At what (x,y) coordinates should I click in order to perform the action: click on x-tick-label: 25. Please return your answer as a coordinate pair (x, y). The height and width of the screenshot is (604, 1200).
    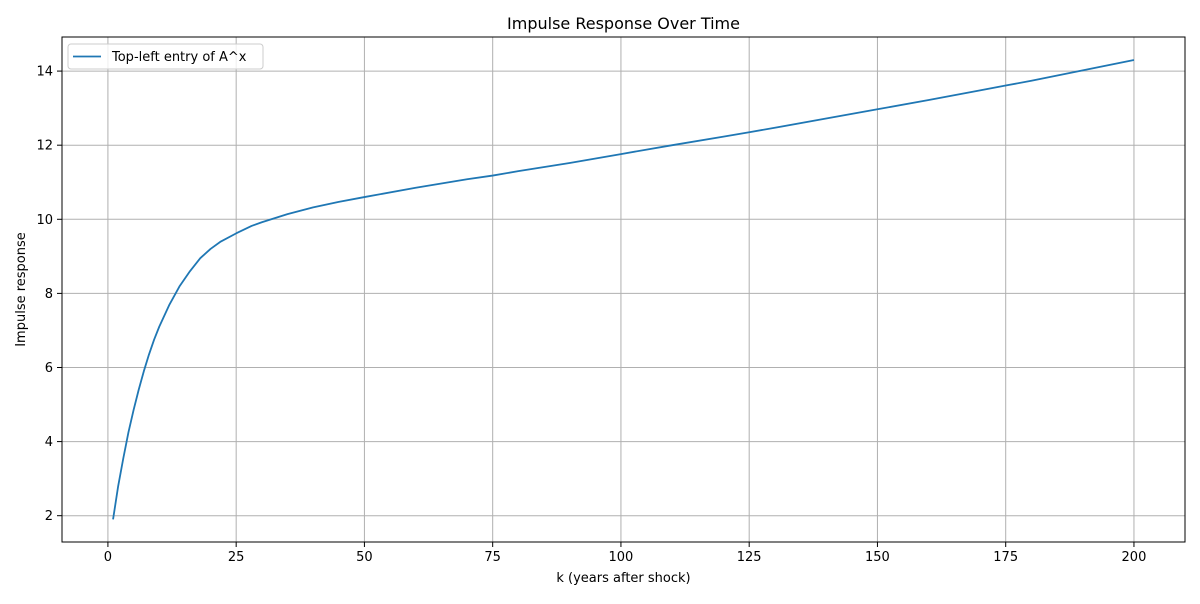
    Looking at the image, I should click on (236, 557).